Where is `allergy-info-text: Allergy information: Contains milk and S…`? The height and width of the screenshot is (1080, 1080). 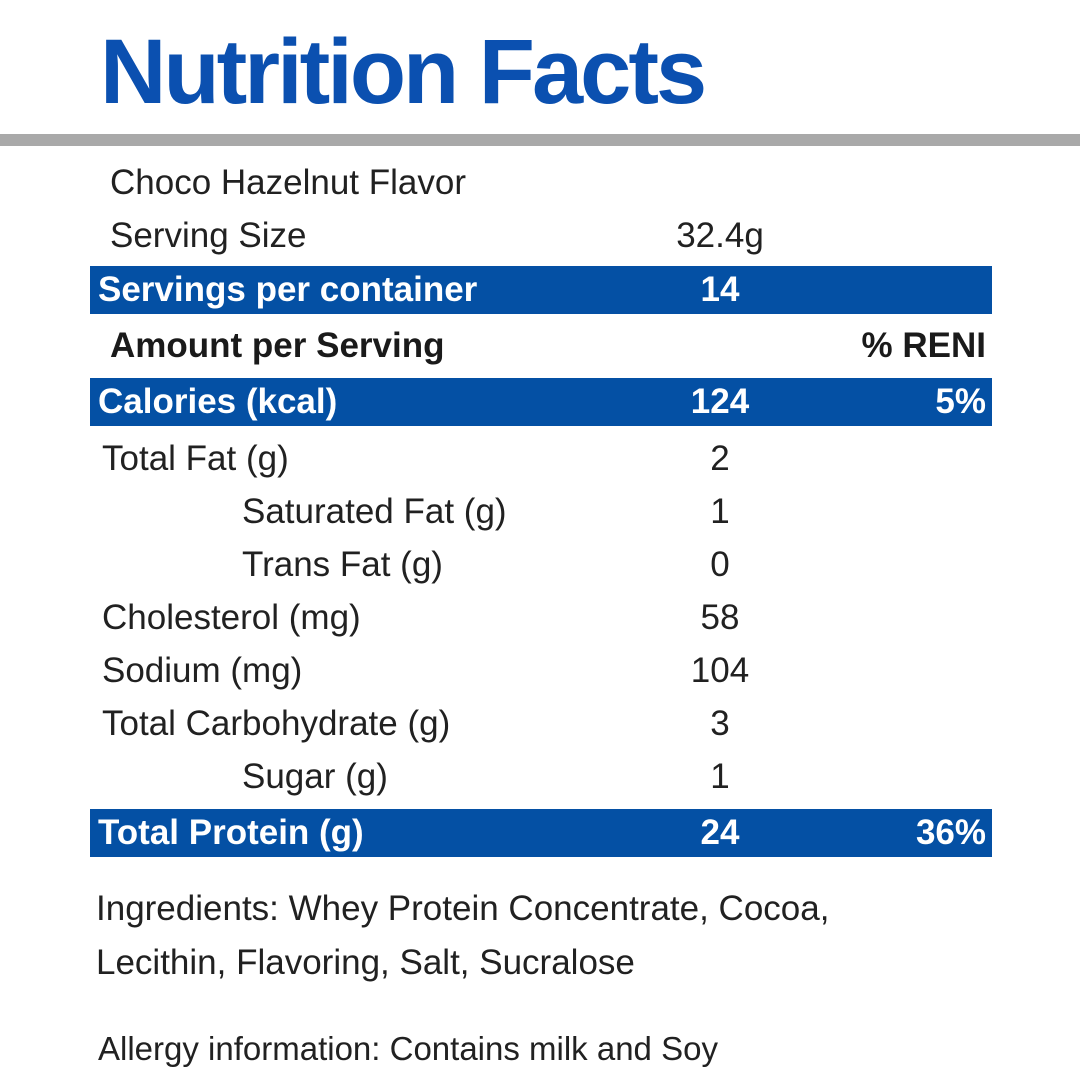 allergy-info-text: Allergy information: Contains milk and S… is located at coordinates (408, 1048).